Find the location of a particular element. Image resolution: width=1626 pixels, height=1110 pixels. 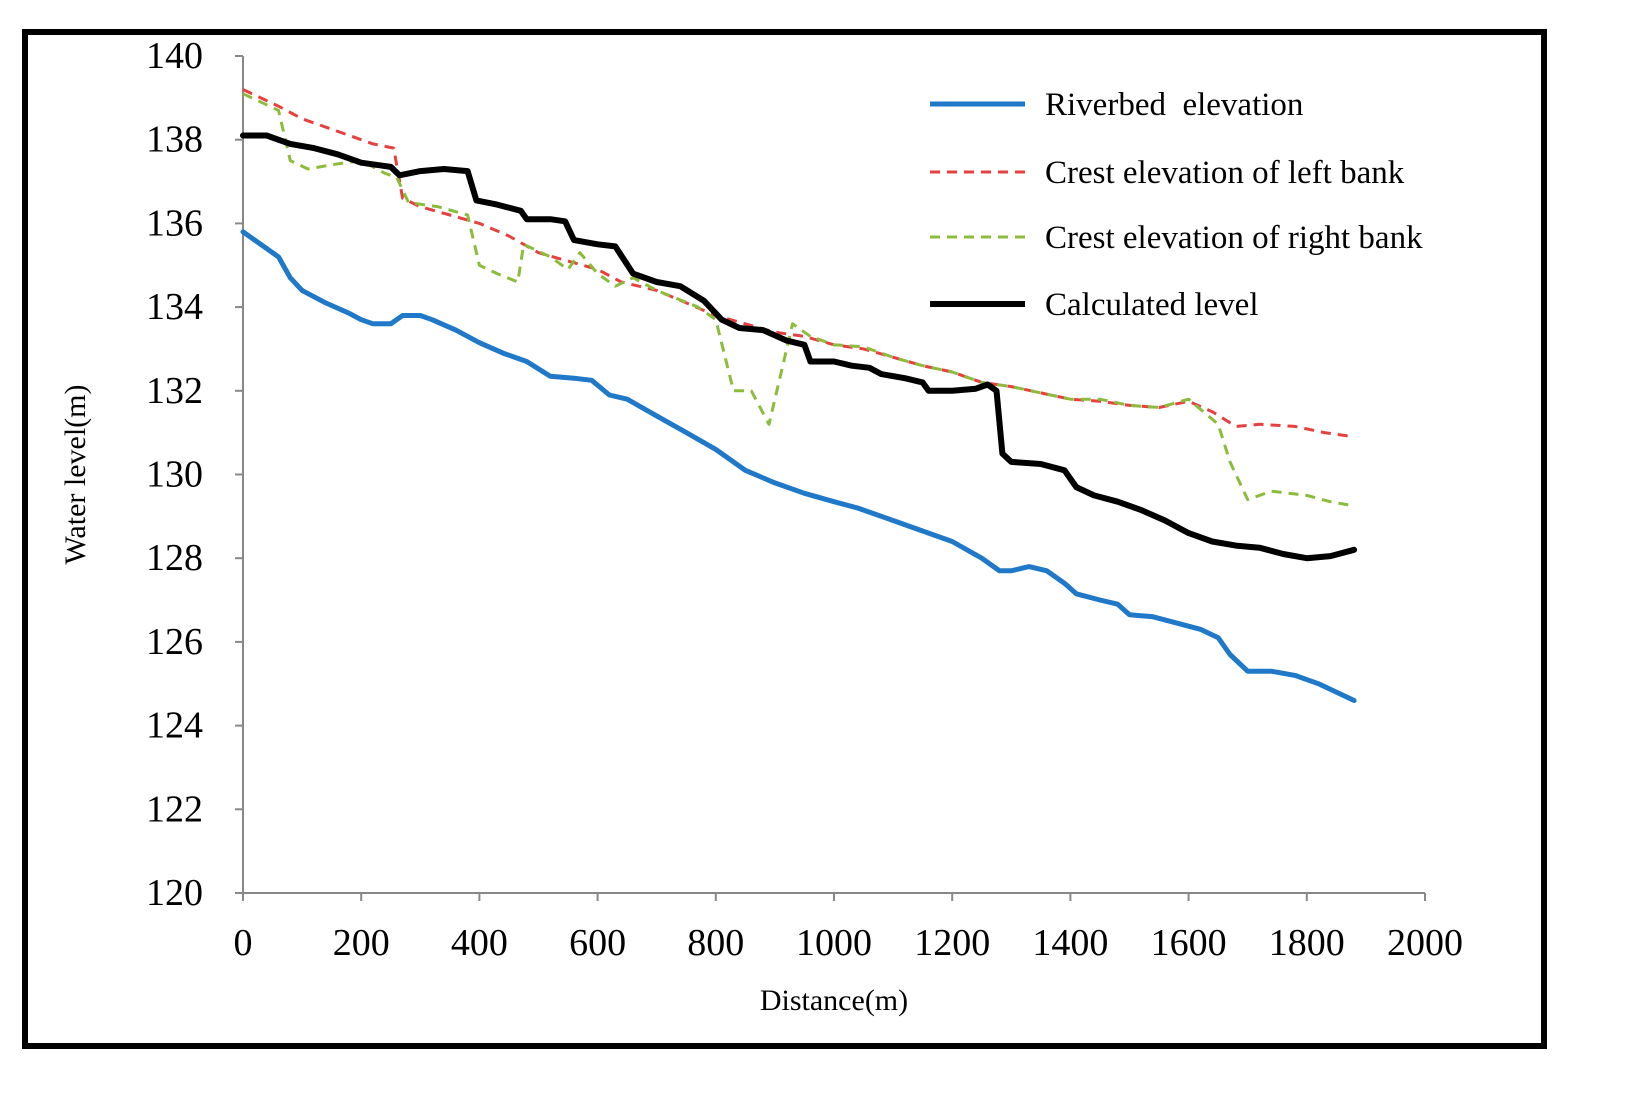

legend-label-3: Calculated level is located at coordinates (1152, 305).